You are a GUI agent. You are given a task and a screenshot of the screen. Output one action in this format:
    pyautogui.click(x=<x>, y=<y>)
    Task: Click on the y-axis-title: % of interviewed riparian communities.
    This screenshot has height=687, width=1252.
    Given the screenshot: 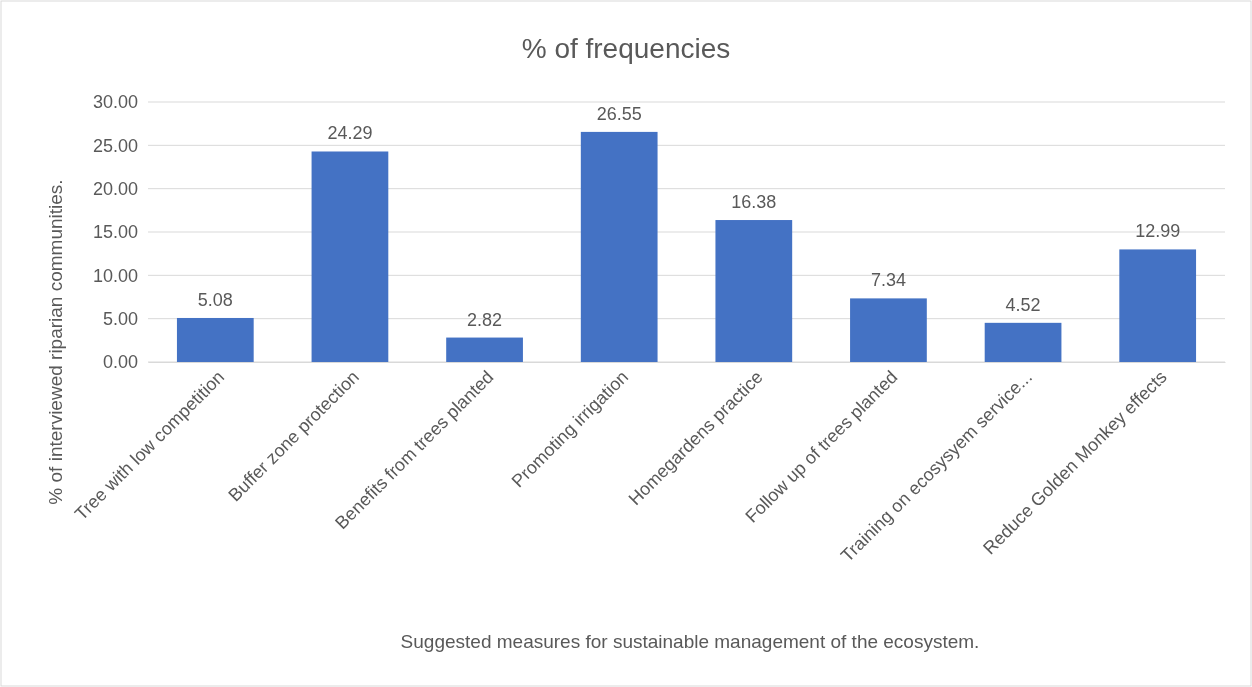 What is the action you would take?
    pyautogui.click(x=55, y=342)
    